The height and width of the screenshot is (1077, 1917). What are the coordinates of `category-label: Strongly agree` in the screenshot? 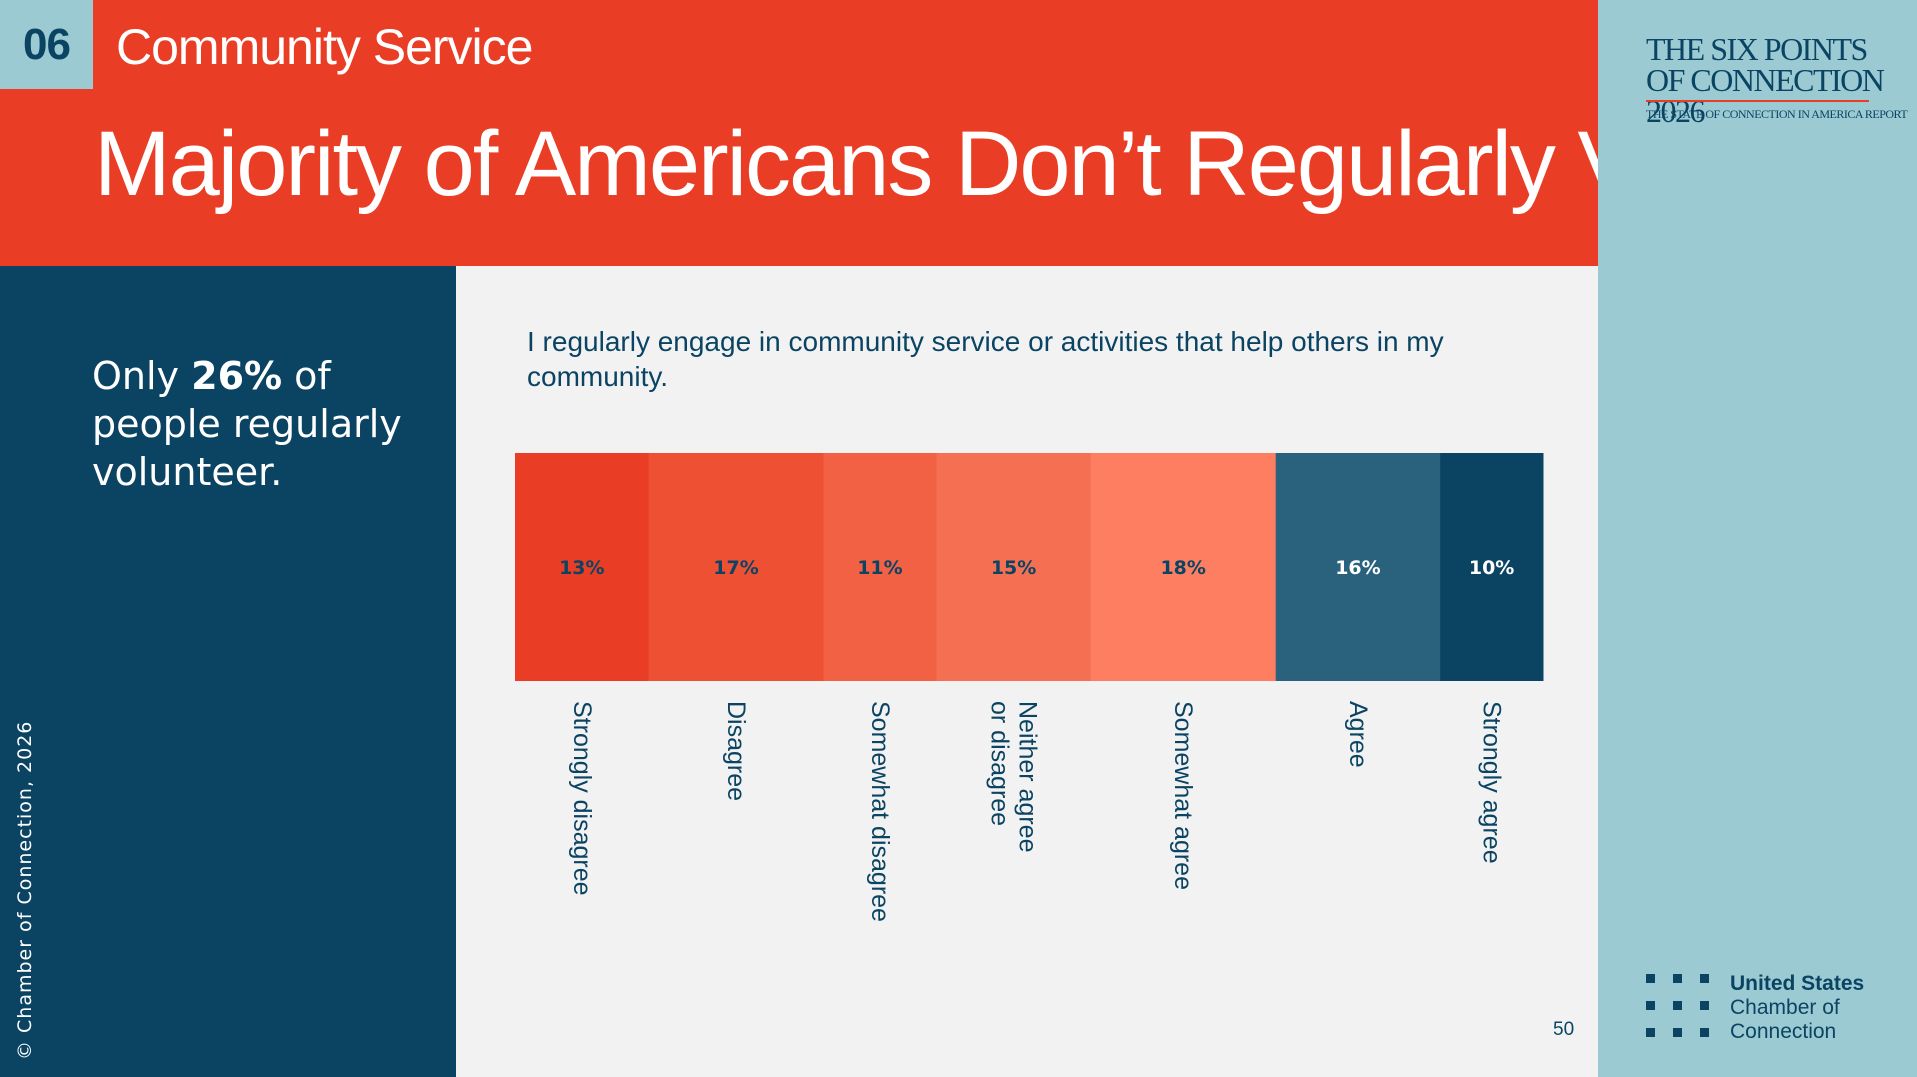 It's located at (1492, 782).